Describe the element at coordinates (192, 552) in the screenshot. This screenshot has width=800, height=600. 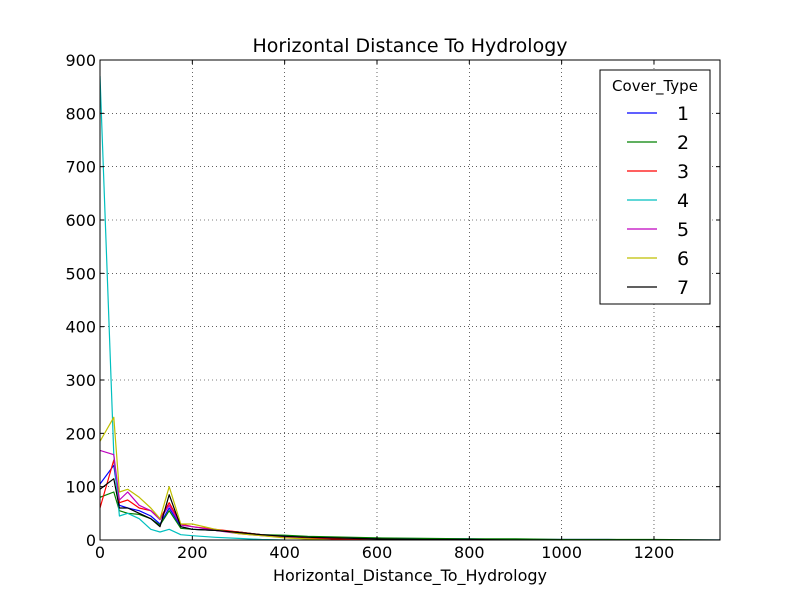
I see `x-tick-label: 200` at that location.